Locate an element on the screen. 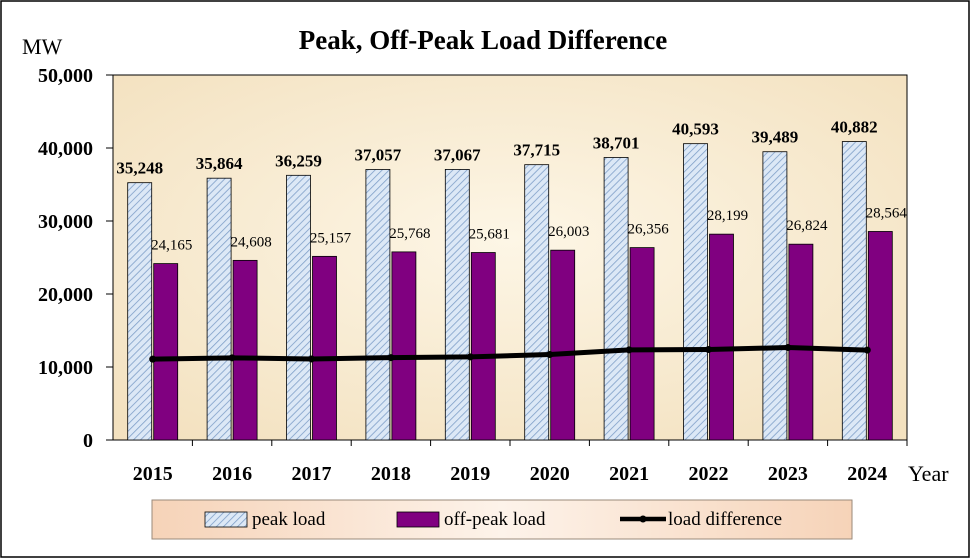  peak-load-value-label: 37,067 is located at coordinates (457, 154).